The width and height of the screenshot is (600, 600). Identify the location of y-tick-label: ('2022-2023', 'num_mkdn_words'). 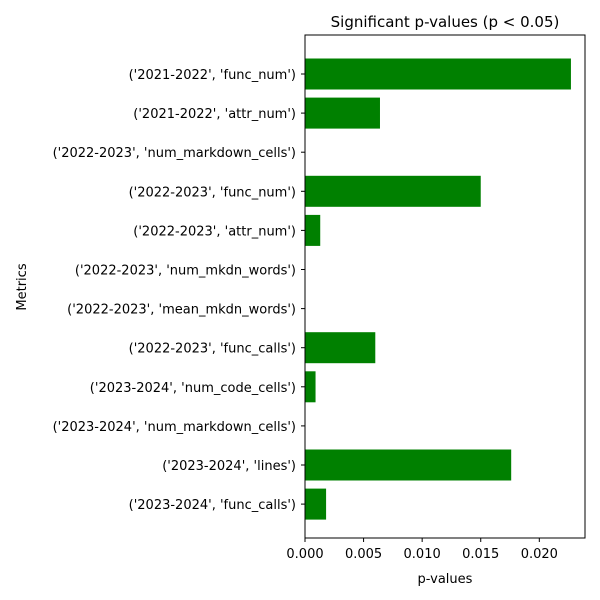
(185, 271).